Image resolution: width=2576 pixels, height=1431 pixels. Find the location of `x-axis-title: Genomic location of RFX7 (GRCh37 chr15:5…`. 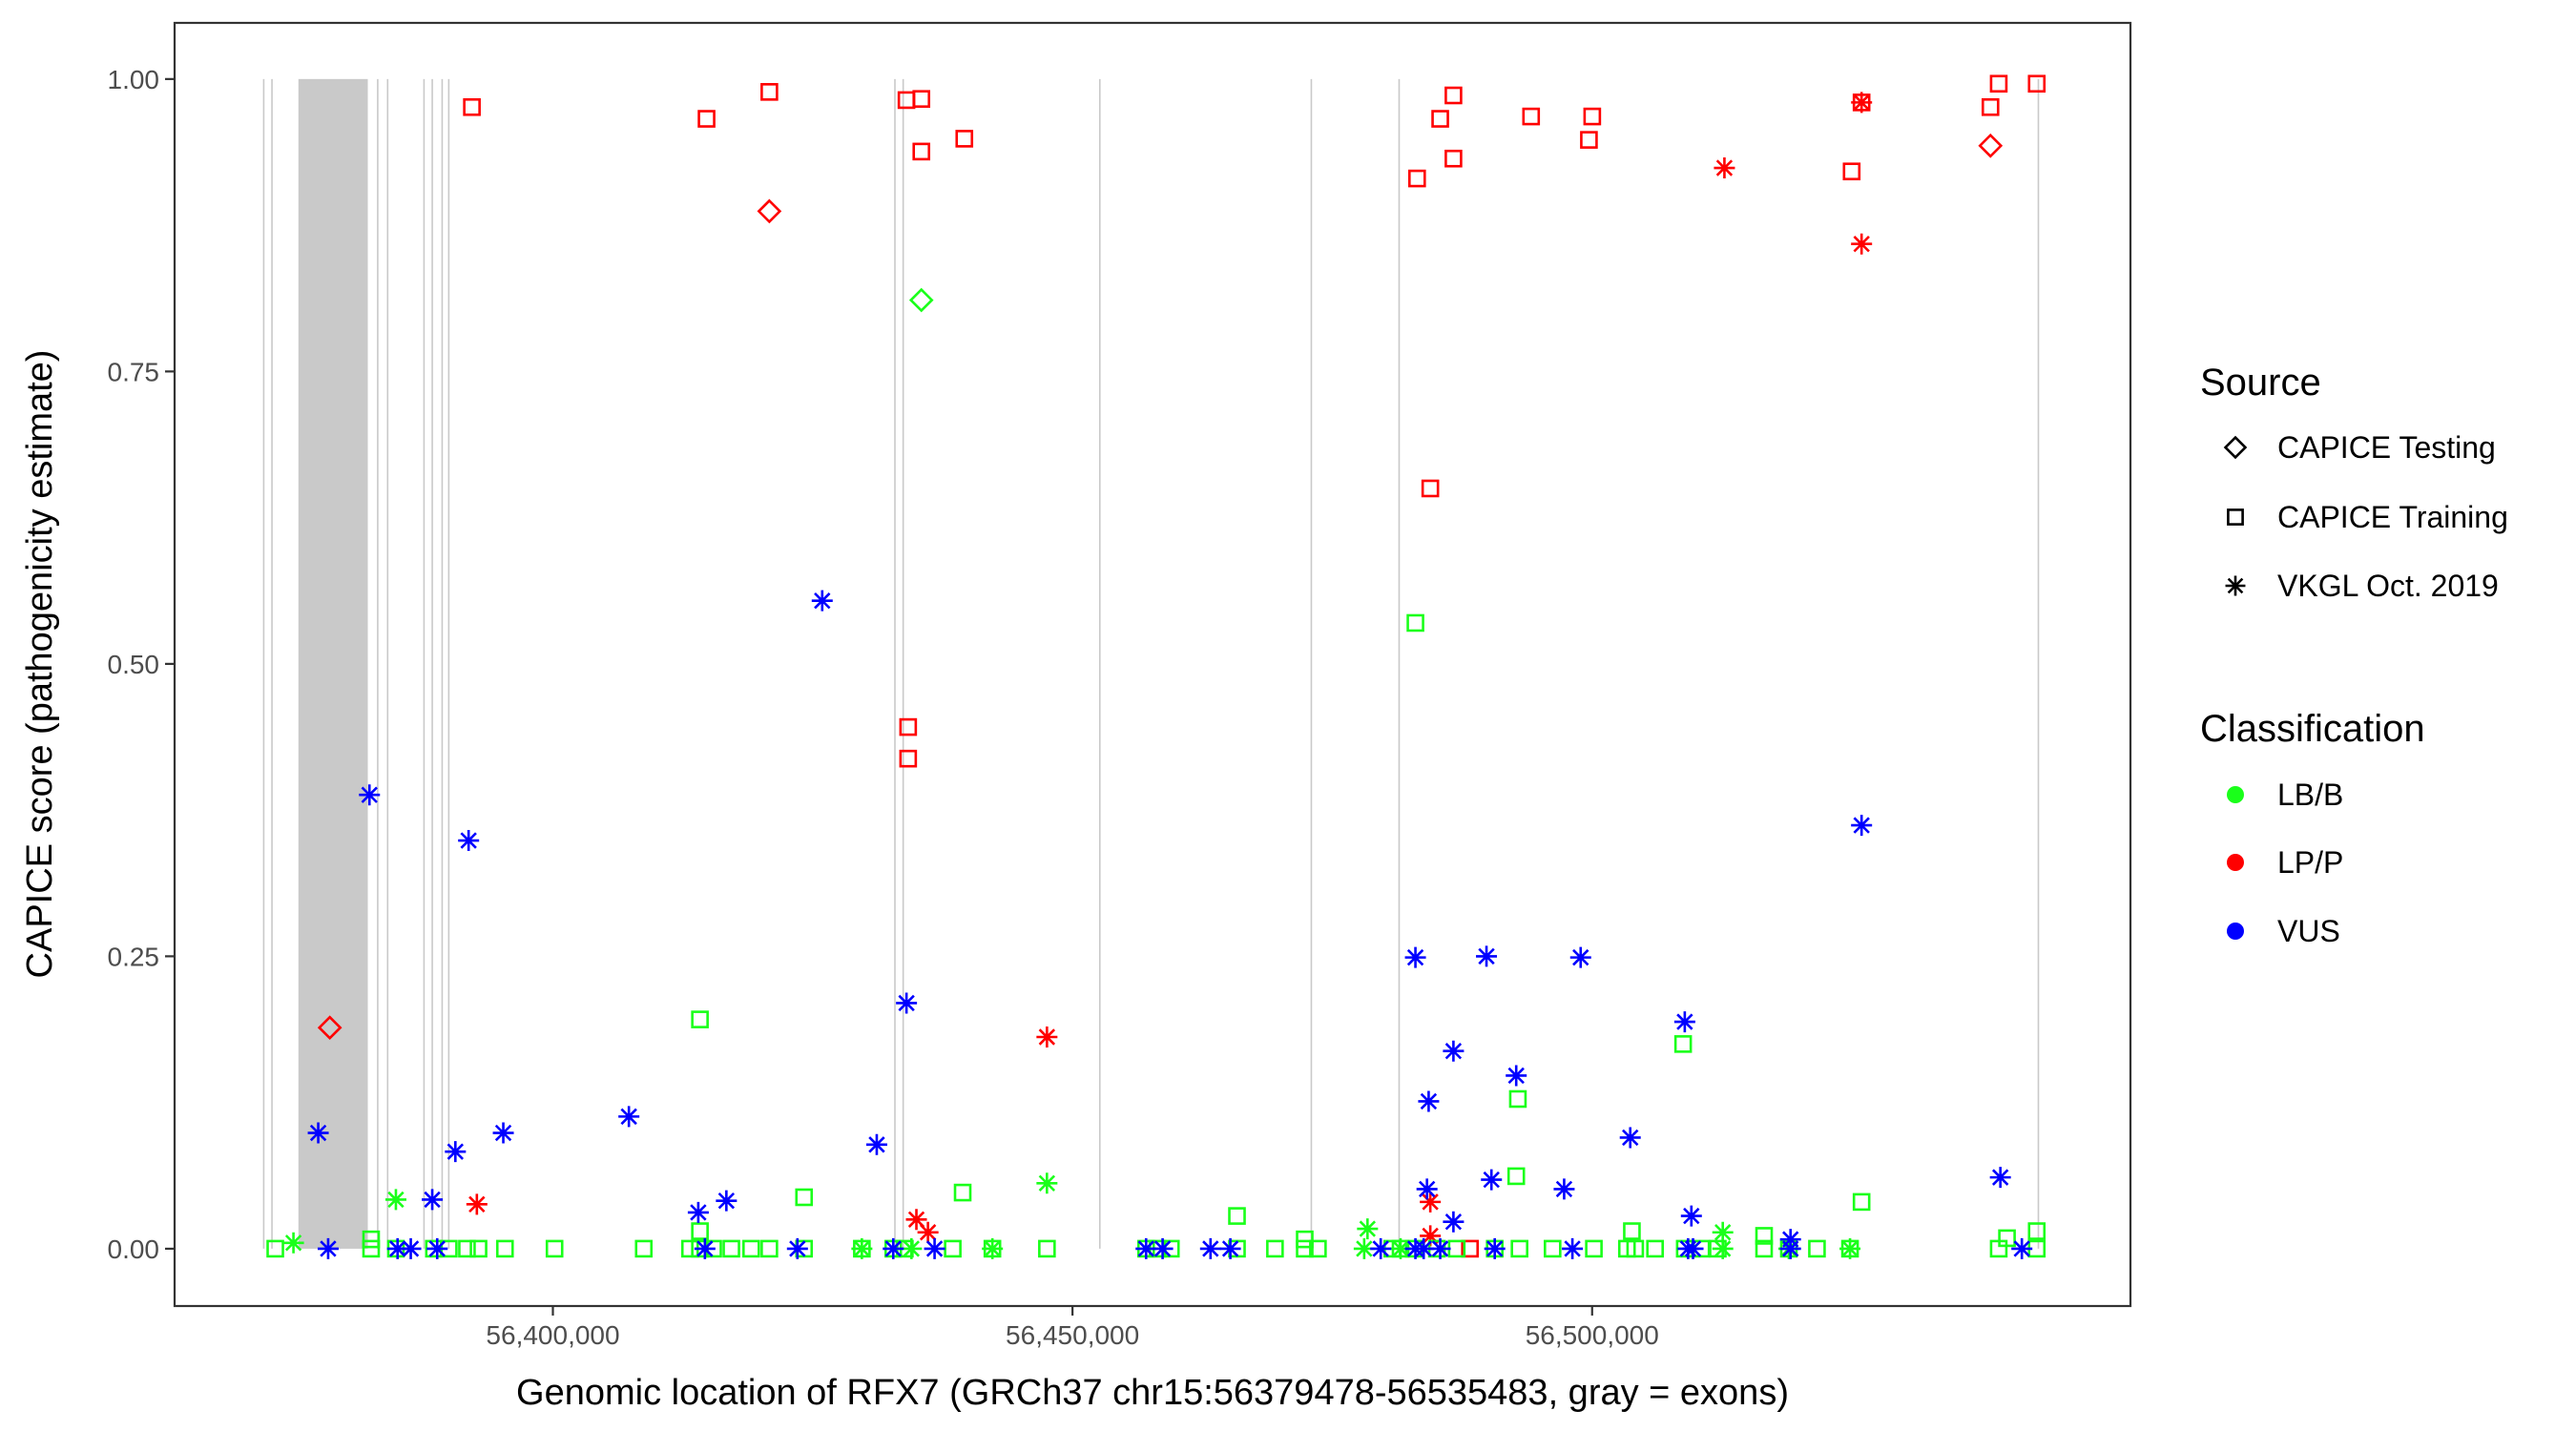

x-axis-title: Genomic location of RFX7 (GRCh37 chr15:5… is located at coordinates (1152, 1393).